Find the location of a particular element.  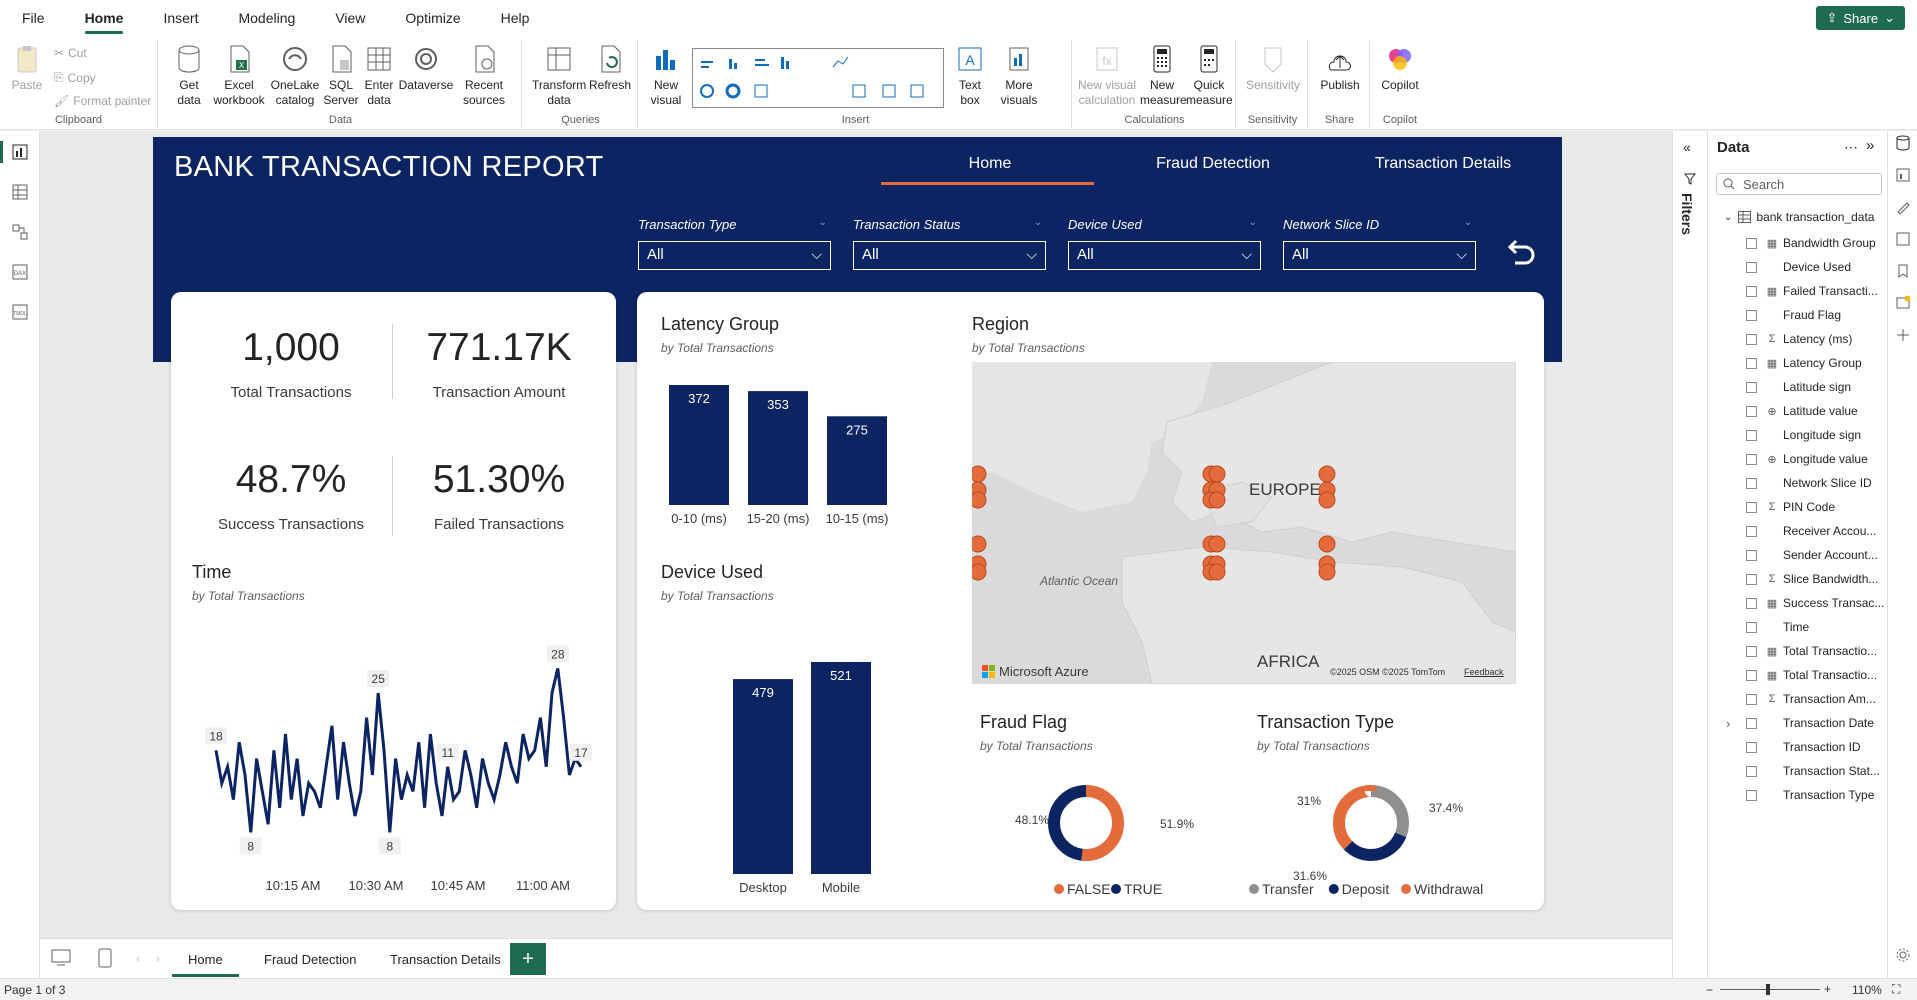

zoom-slider is located at coordinates (1770, 989).